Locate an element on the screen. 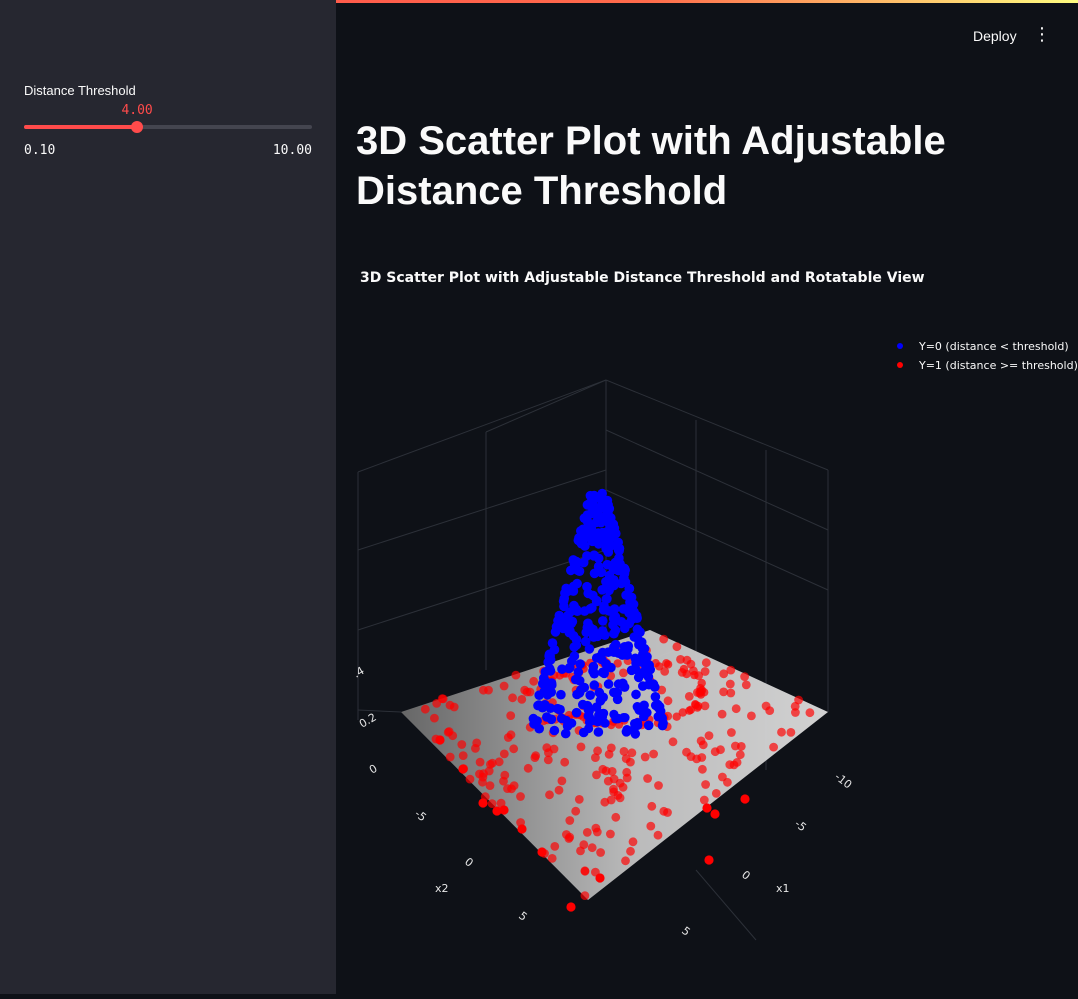  x1-tick-label: 0 is located at coordinates (746, 875).